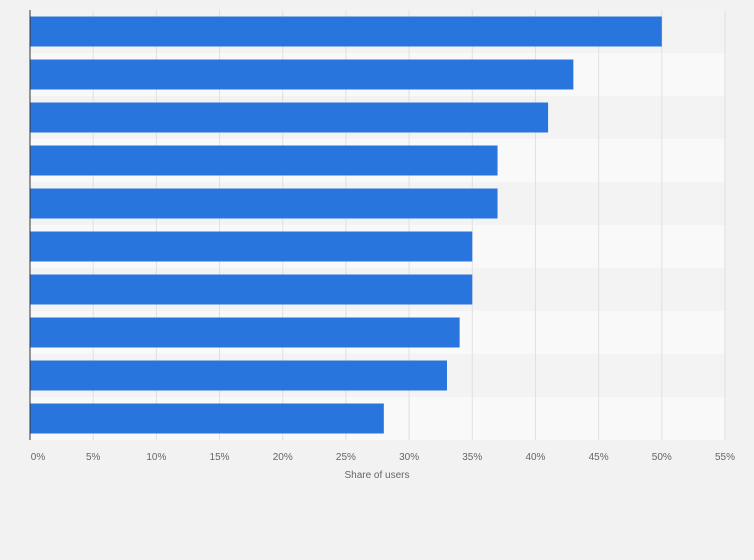 The width and height of the screenshot is (754, 560). Describe the element at coordinates (535, 457) in the screenshot. I see `x-tick-label: 40%` at that location.